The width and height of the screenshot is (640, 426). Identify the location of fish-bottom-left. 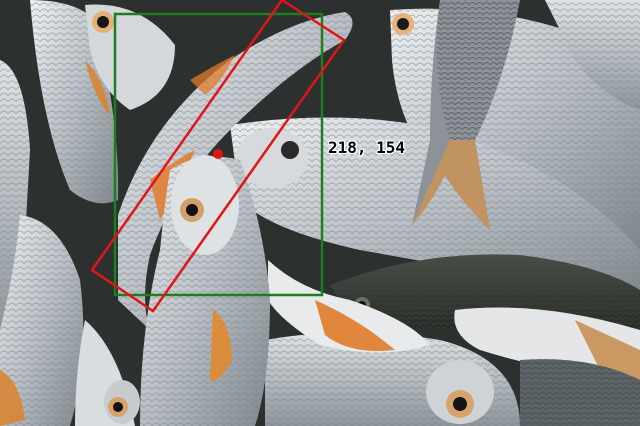
(42, 320).